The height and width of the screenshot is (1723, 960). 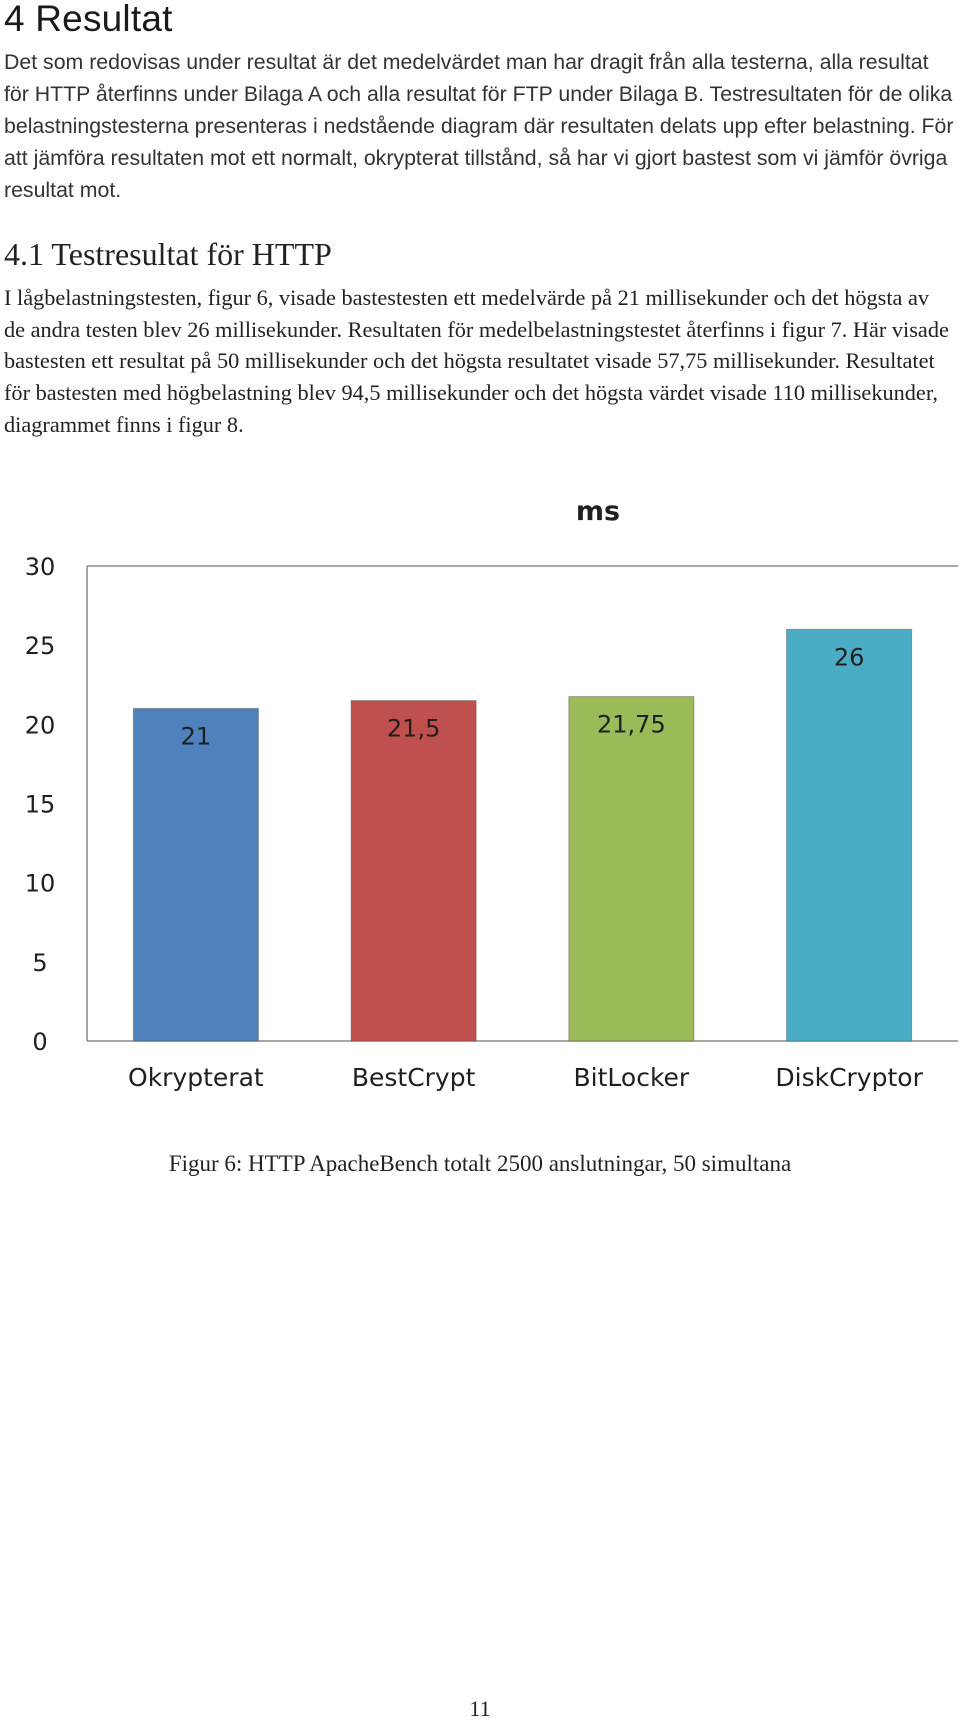 What do you see at coordinates (632, 1077) in the screenshot?
I see `x-tick-label: BitLocker` at bounding box center [632, 1077].